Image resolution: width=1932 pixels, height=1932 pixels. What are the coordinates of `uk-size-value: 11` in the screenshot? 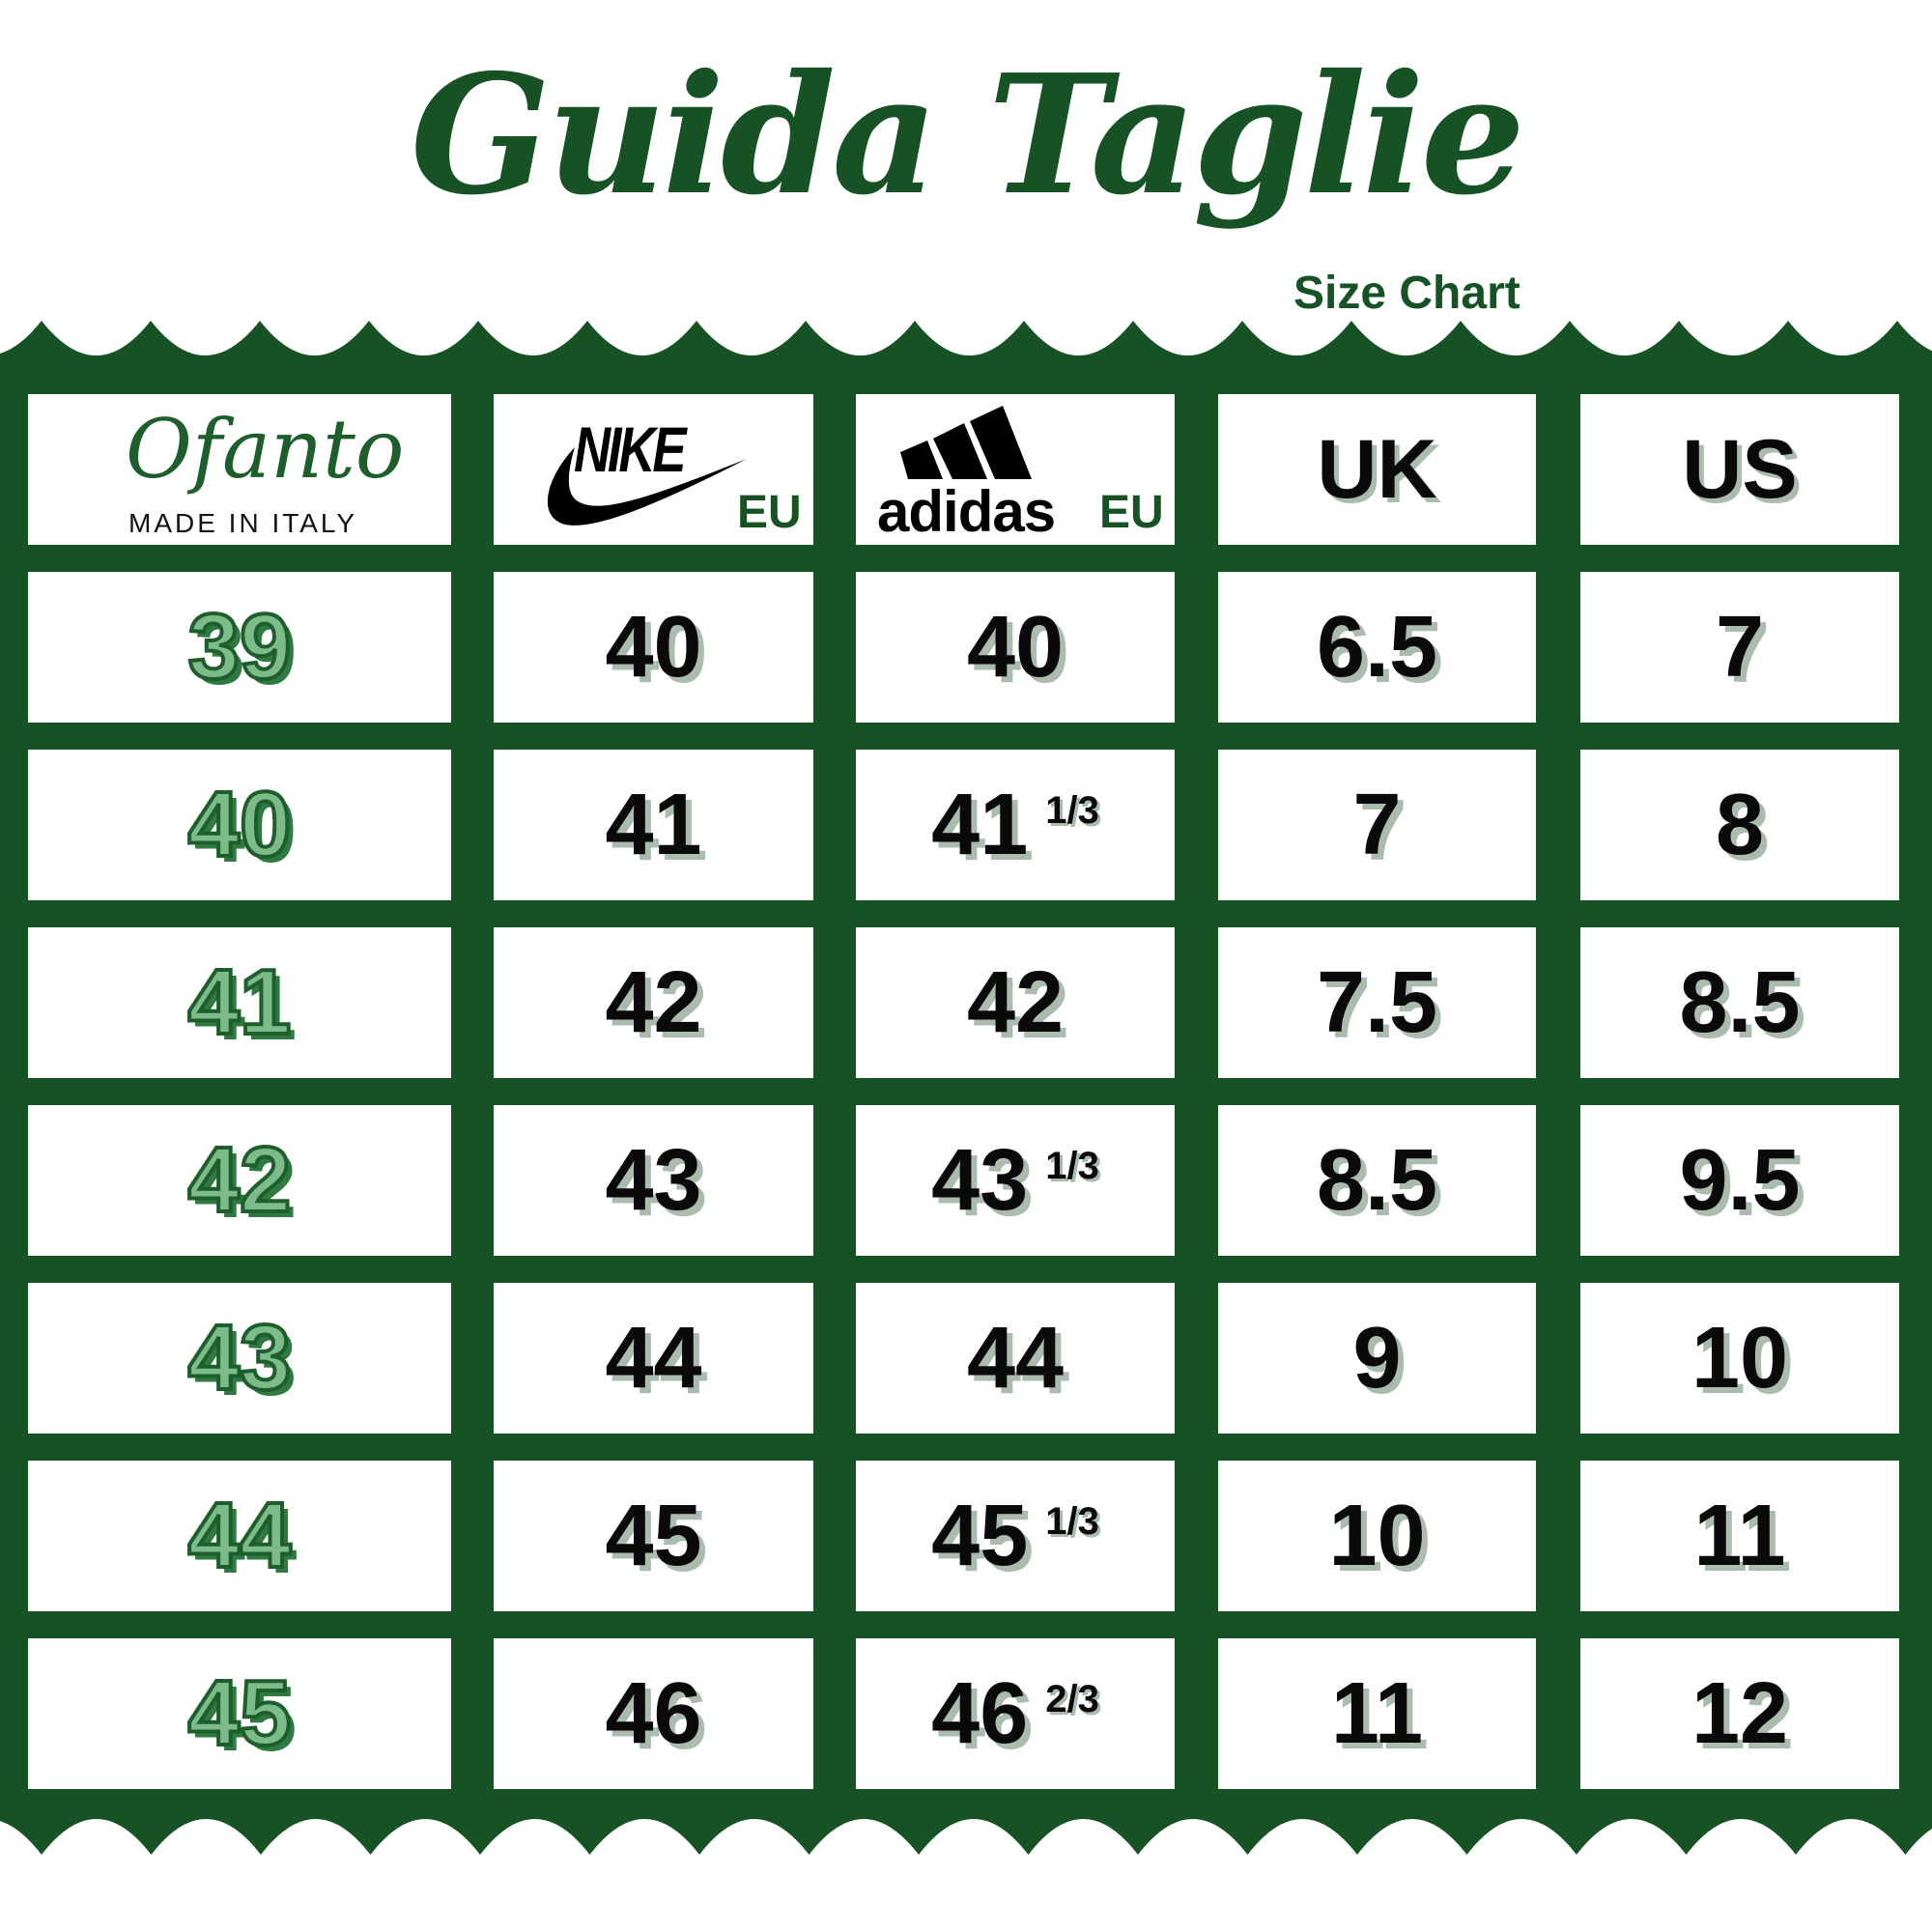 It's located at (1377, 1713).